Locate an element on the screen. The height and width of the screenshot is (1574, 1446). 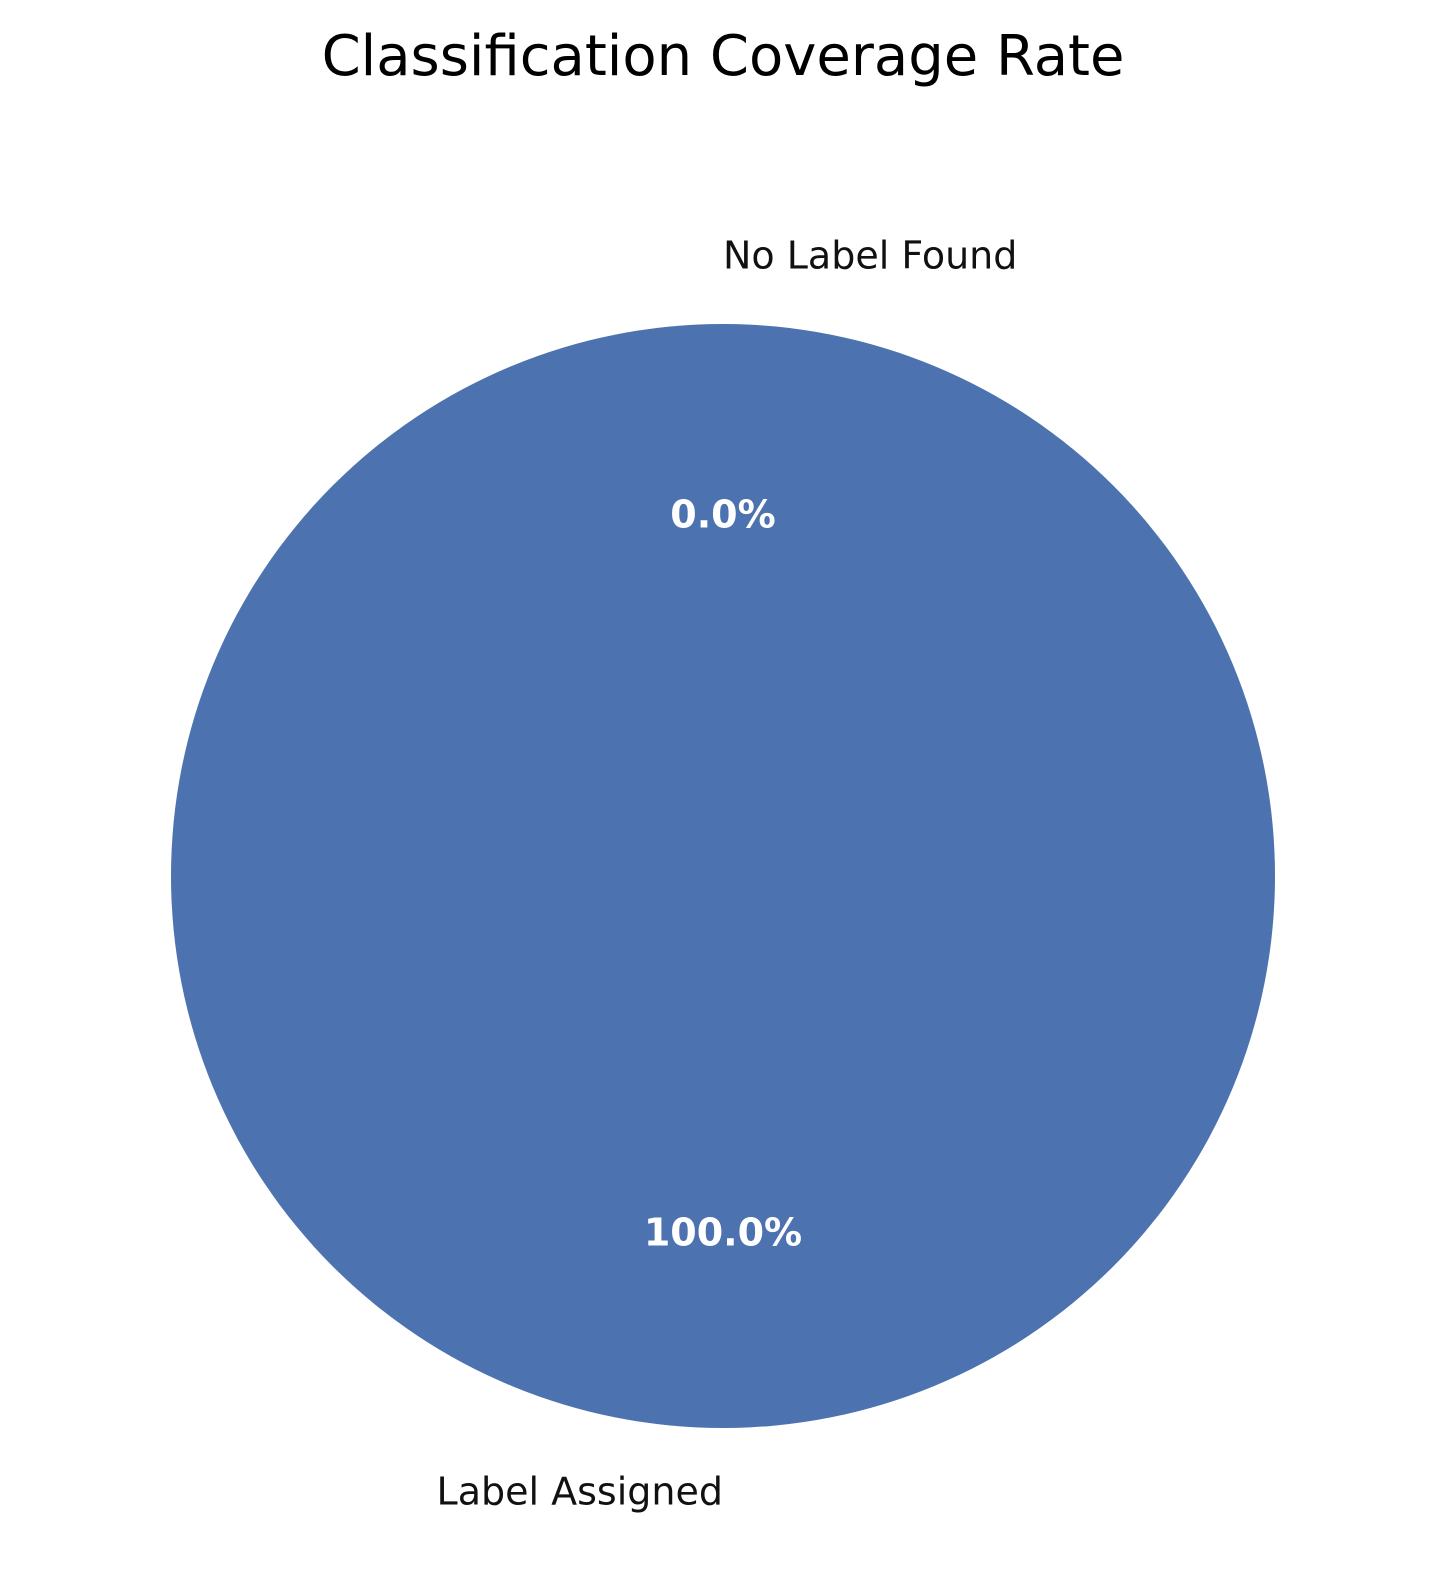
percent-label-label-assigned: 100.0% is located at coordinates (723, 1232).